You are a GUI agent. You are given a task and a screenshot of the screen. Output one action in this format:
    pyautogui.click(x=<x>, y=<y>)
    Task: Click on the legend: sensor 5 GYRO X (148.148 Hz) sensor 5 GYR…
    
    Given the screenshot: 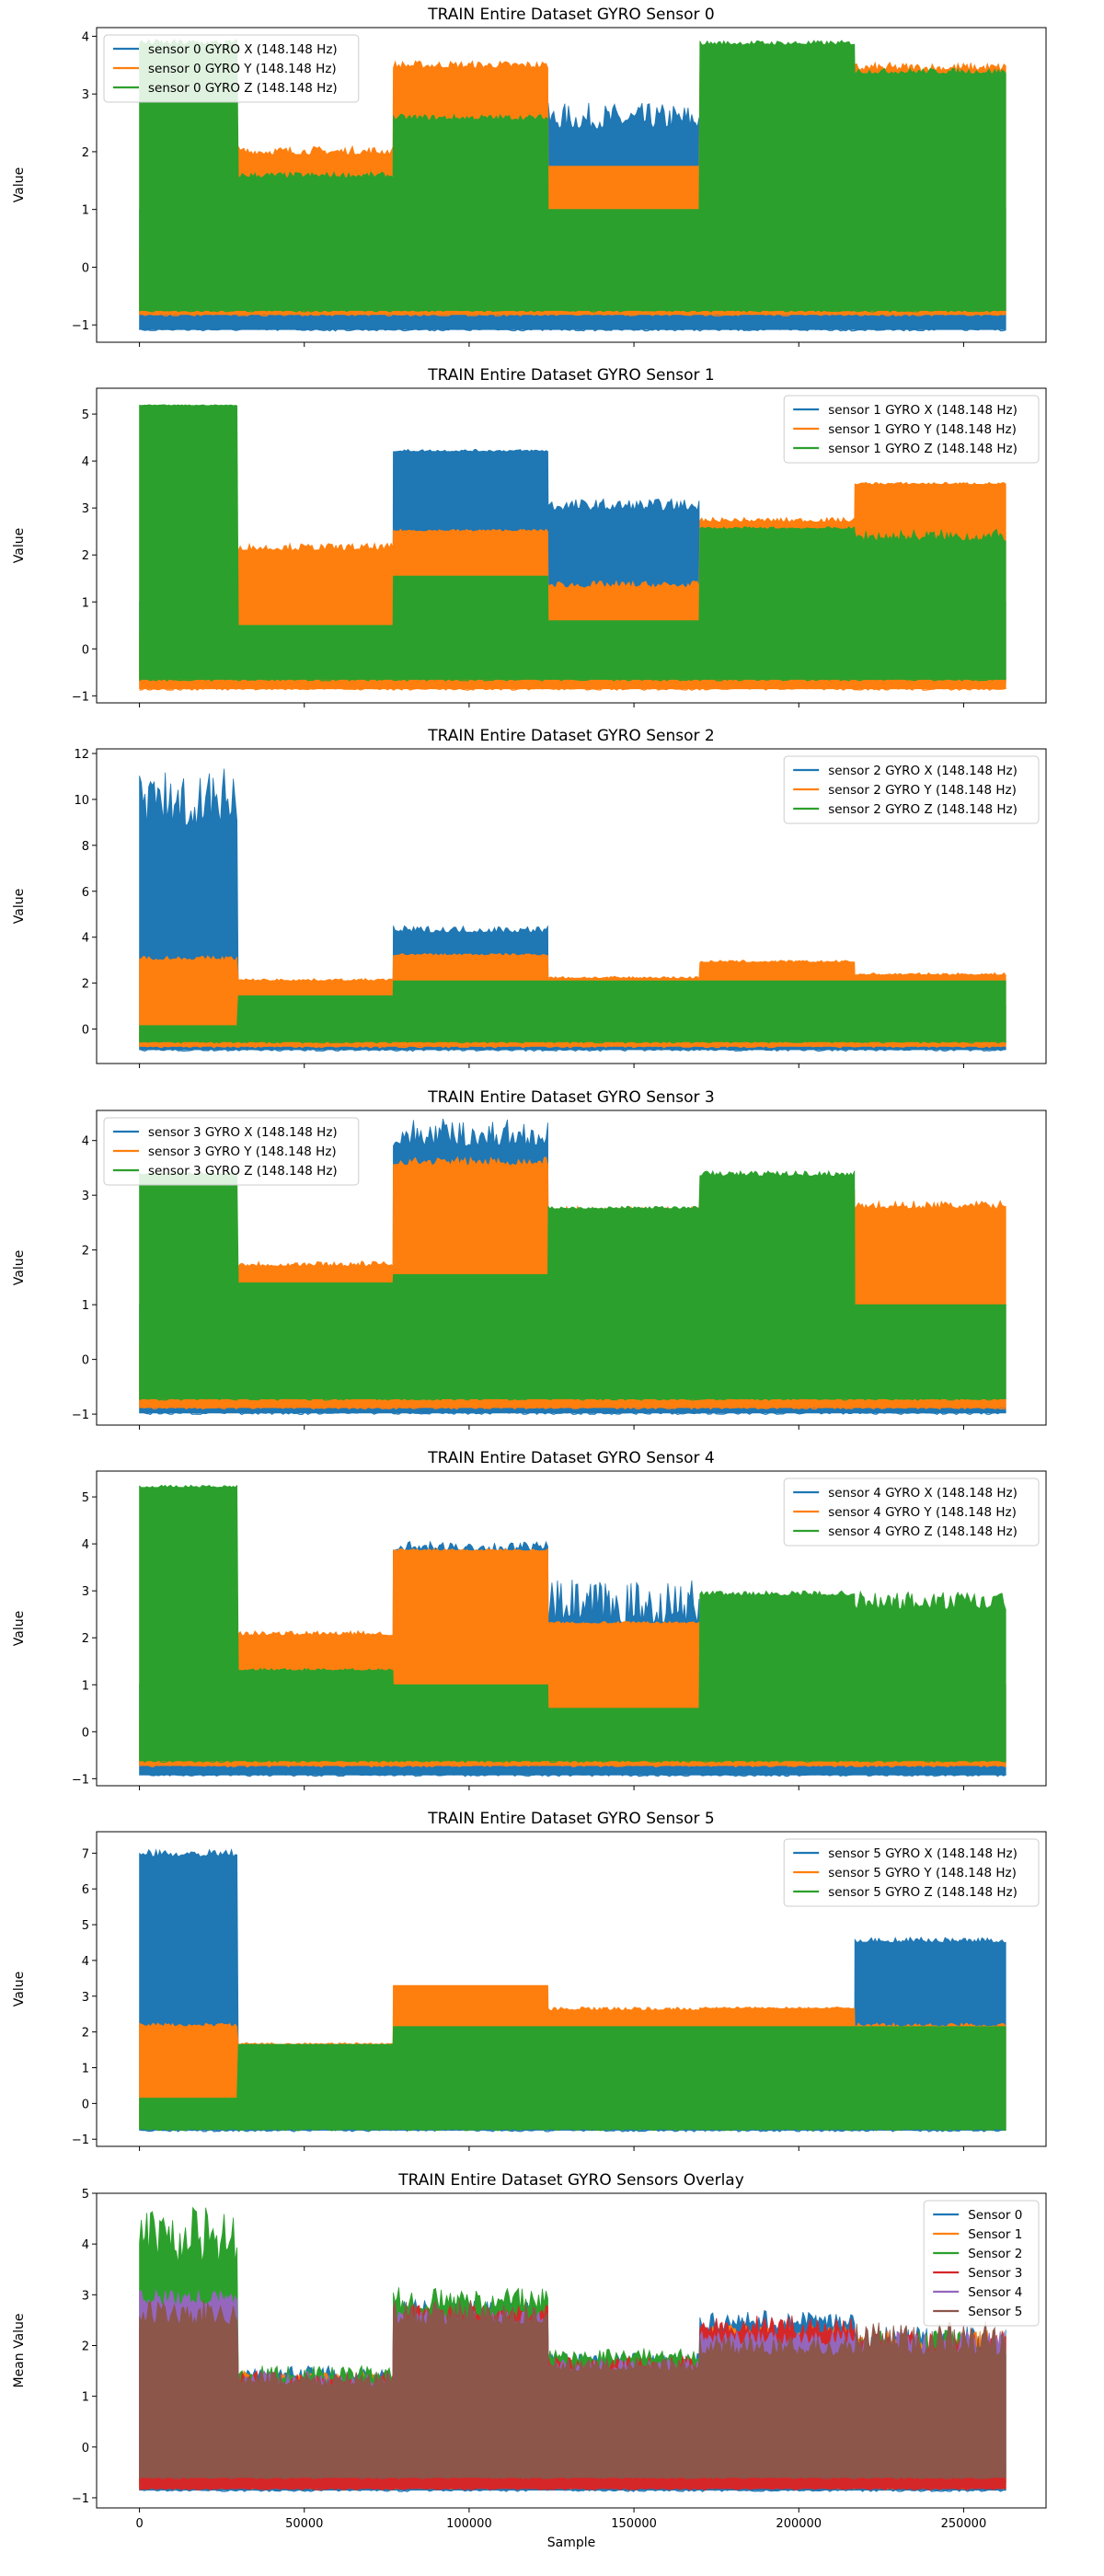 What is the action you would take?
    pyautogui.click(x=911, y=1872)
    